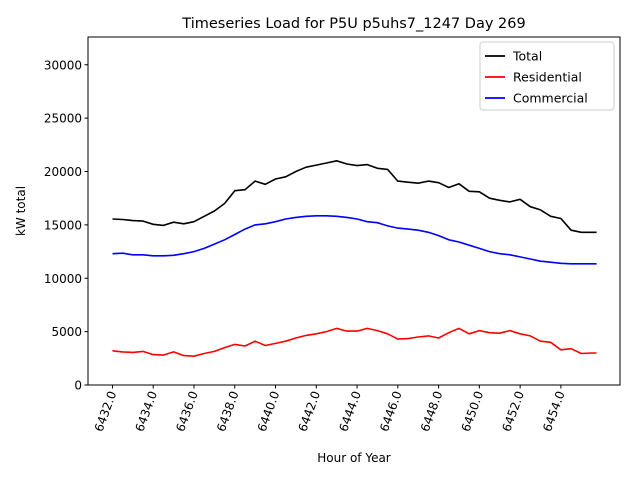  What do you see at coordinates (228, 411) in the screenshot?
I see `x-tick-label: 6438.0` at bounding box center [228, 411].